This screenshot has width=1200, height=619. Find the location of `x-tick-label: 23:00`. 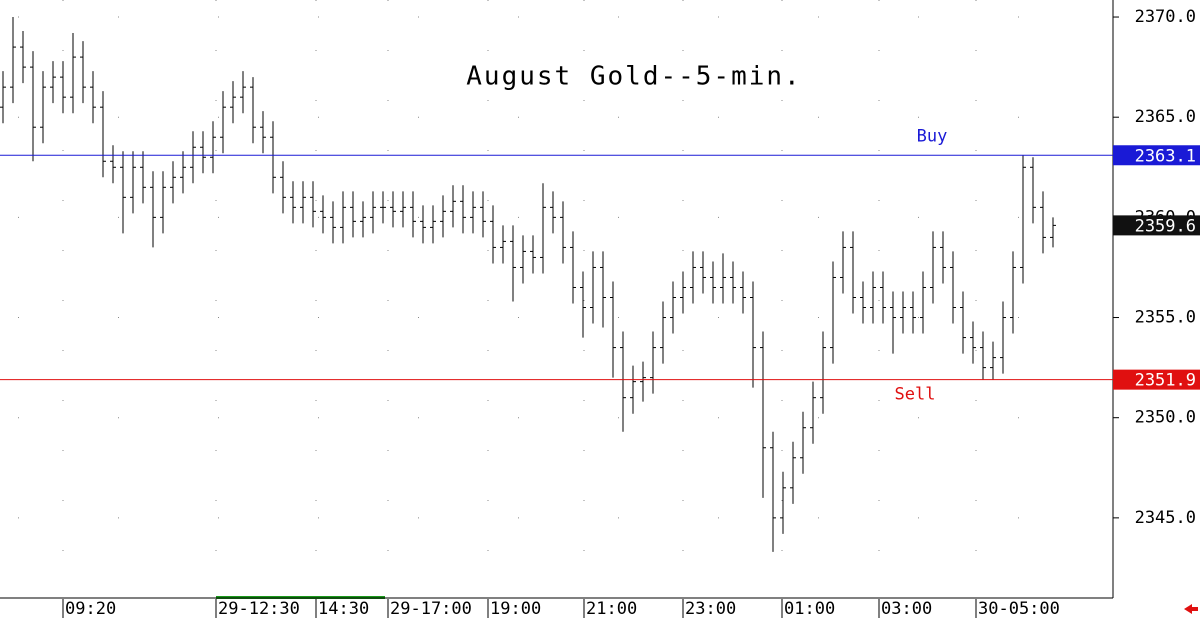

x-tick-label: 23:00 is located at coordinates (710, 609).